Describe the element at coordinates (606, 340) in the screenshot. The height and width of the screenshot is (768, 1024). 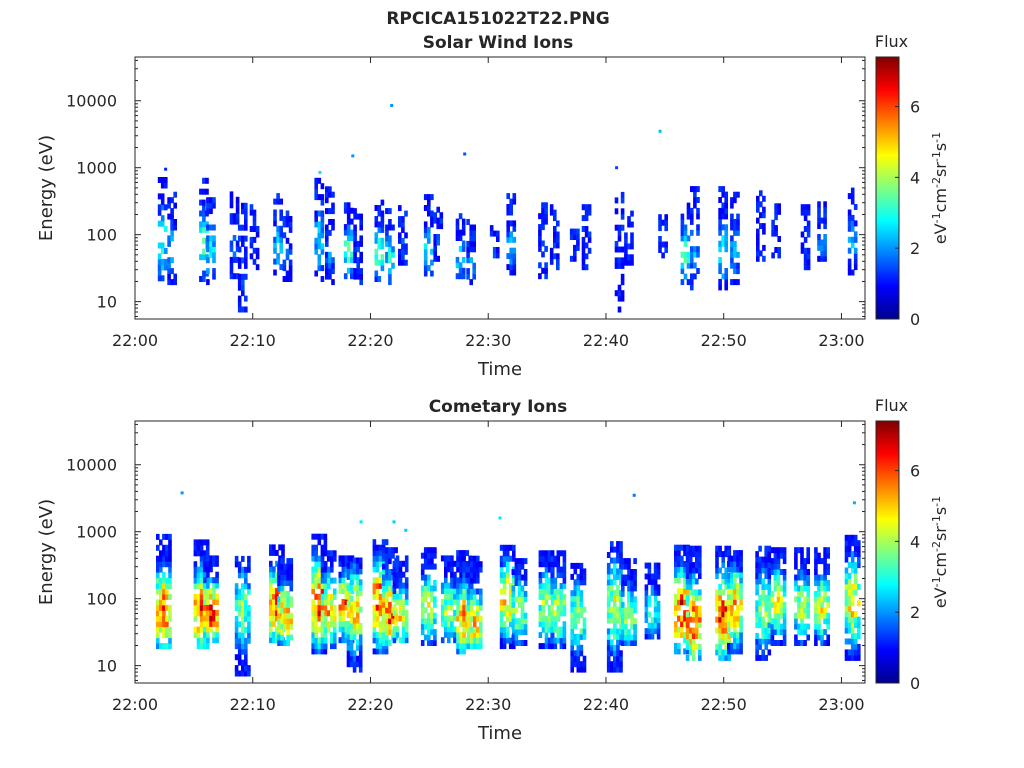
I see `x-tick-label: 22:40` at that location.